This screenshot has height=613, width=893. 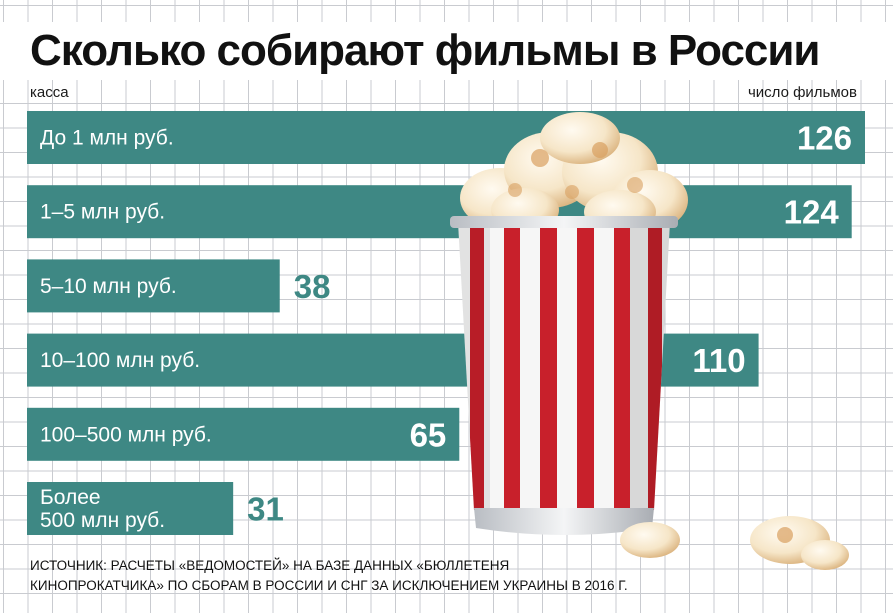 I want to click on title-band, so click(x=446, y=51).